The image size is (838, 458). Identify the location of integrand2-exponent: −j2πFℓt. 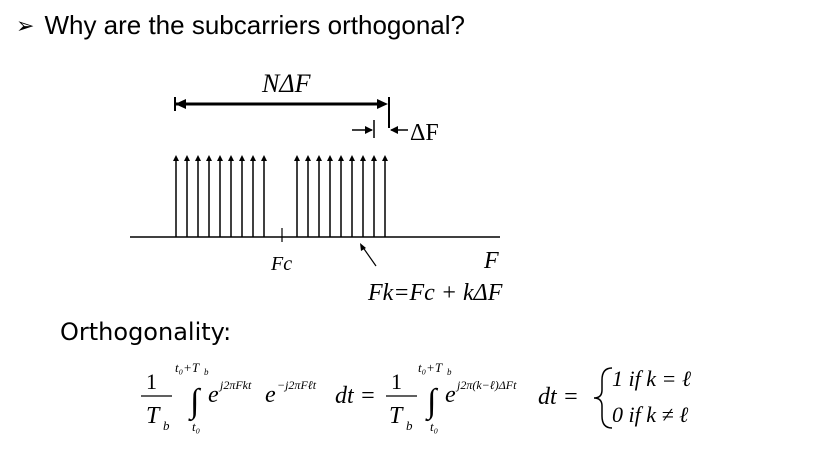
(297, 385).